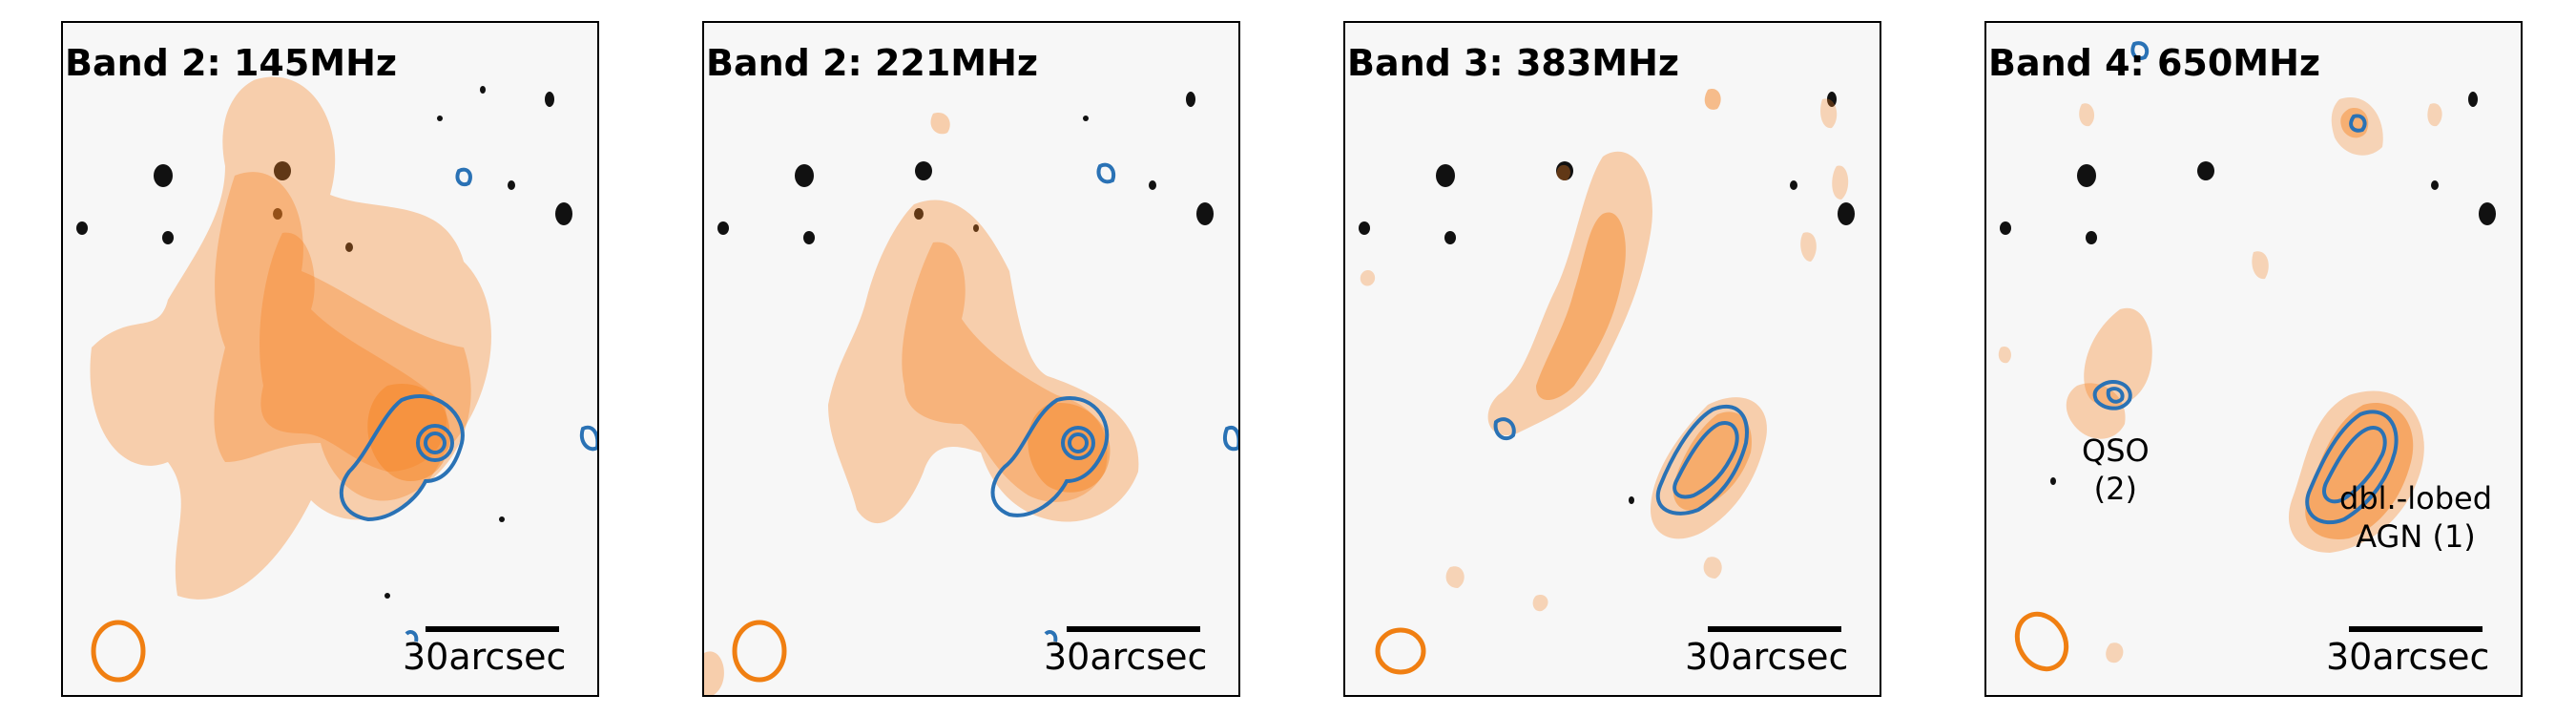 This screenshot has height=716, width=2576. Describe the element at coordinates (2116, 470) in the screenshot. I see `qso-label: QSO (2)` at that location.